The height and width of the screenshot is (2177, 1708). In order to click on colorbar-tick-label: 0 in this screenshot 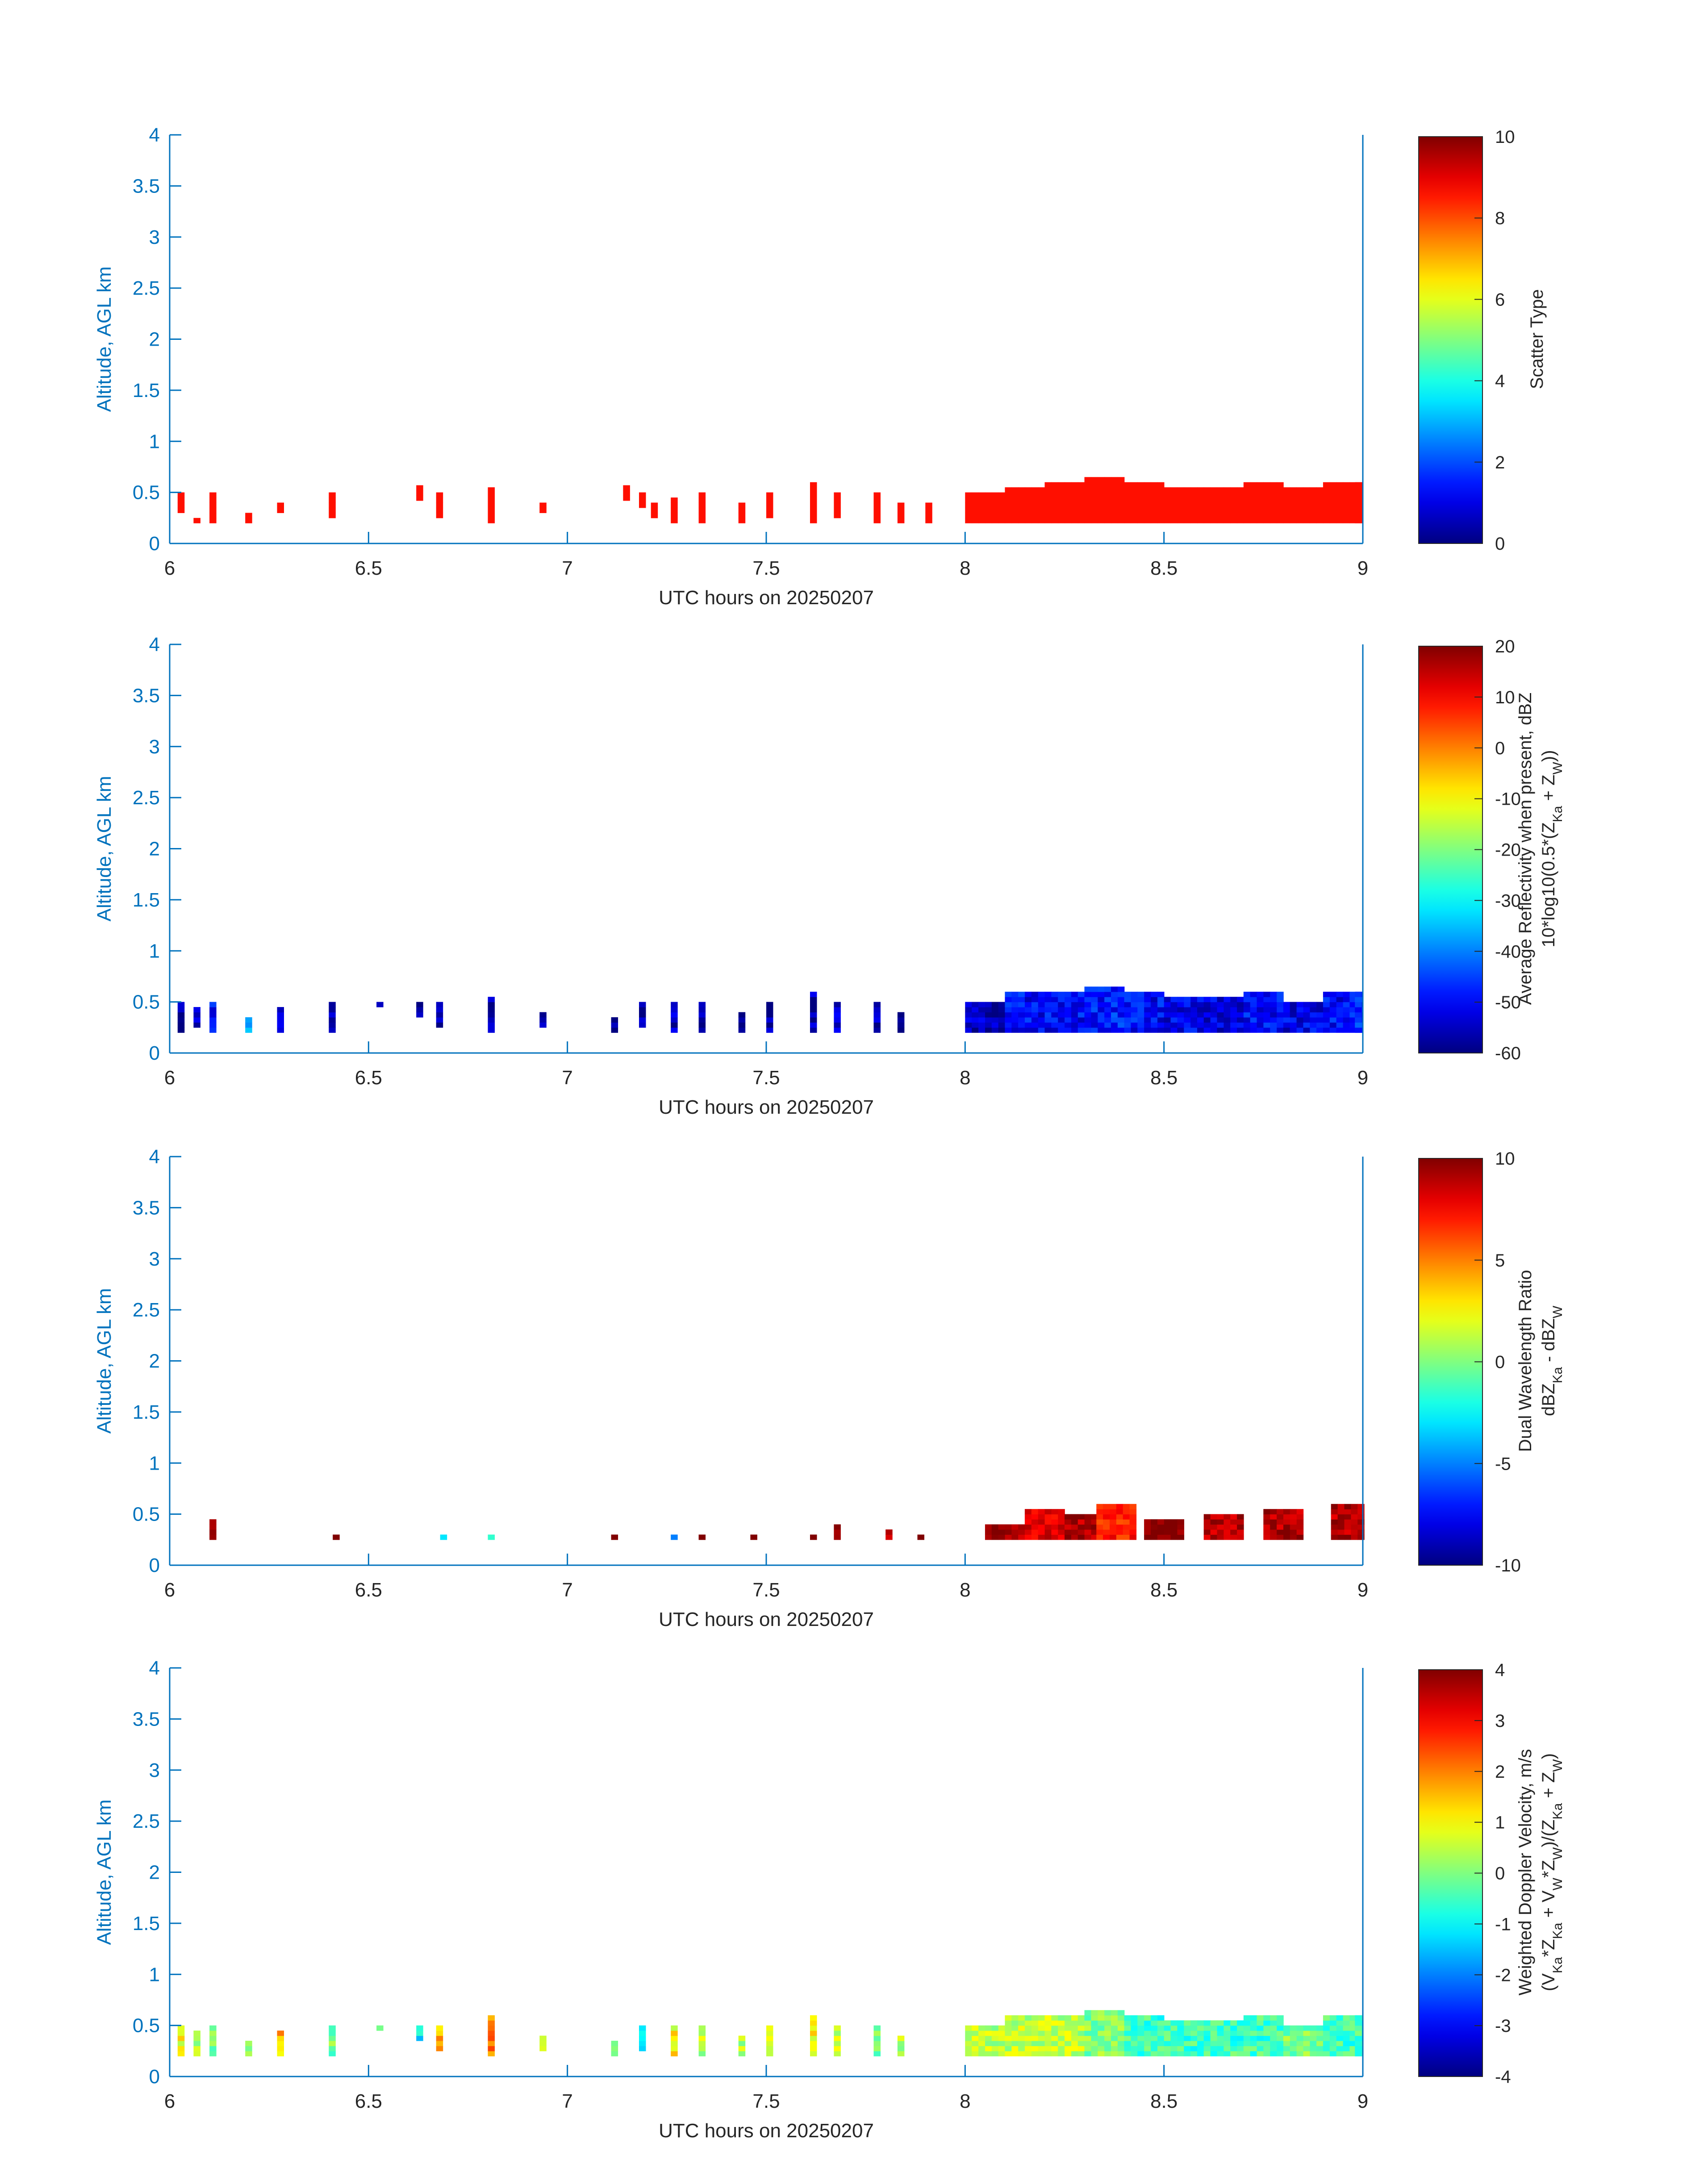, I will do `click(1500, 1874)`.